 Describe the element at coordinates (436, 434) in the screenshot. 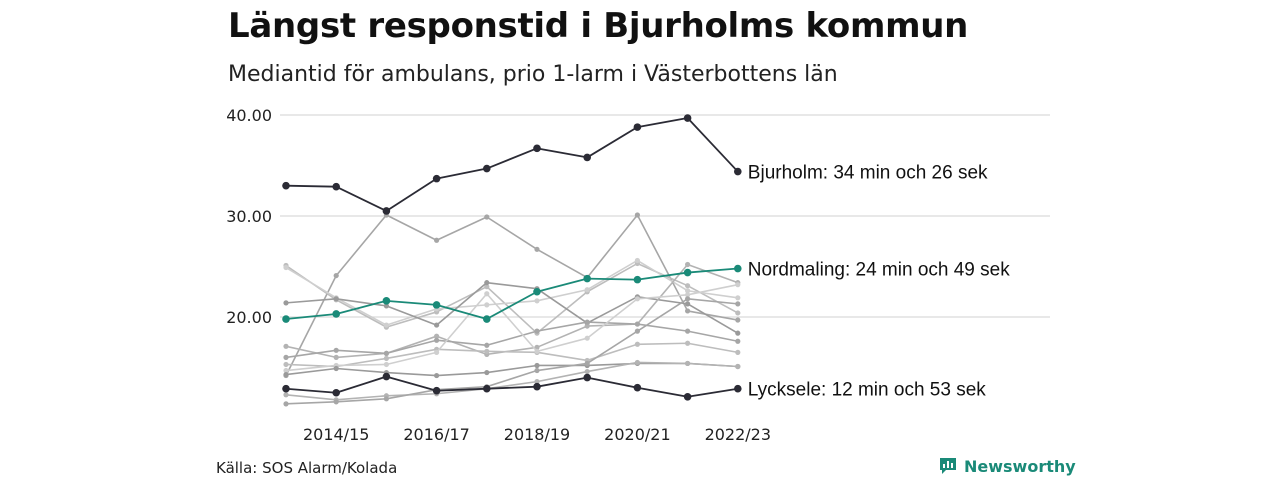

I see `x-tick-label: 2016/17` at that location.